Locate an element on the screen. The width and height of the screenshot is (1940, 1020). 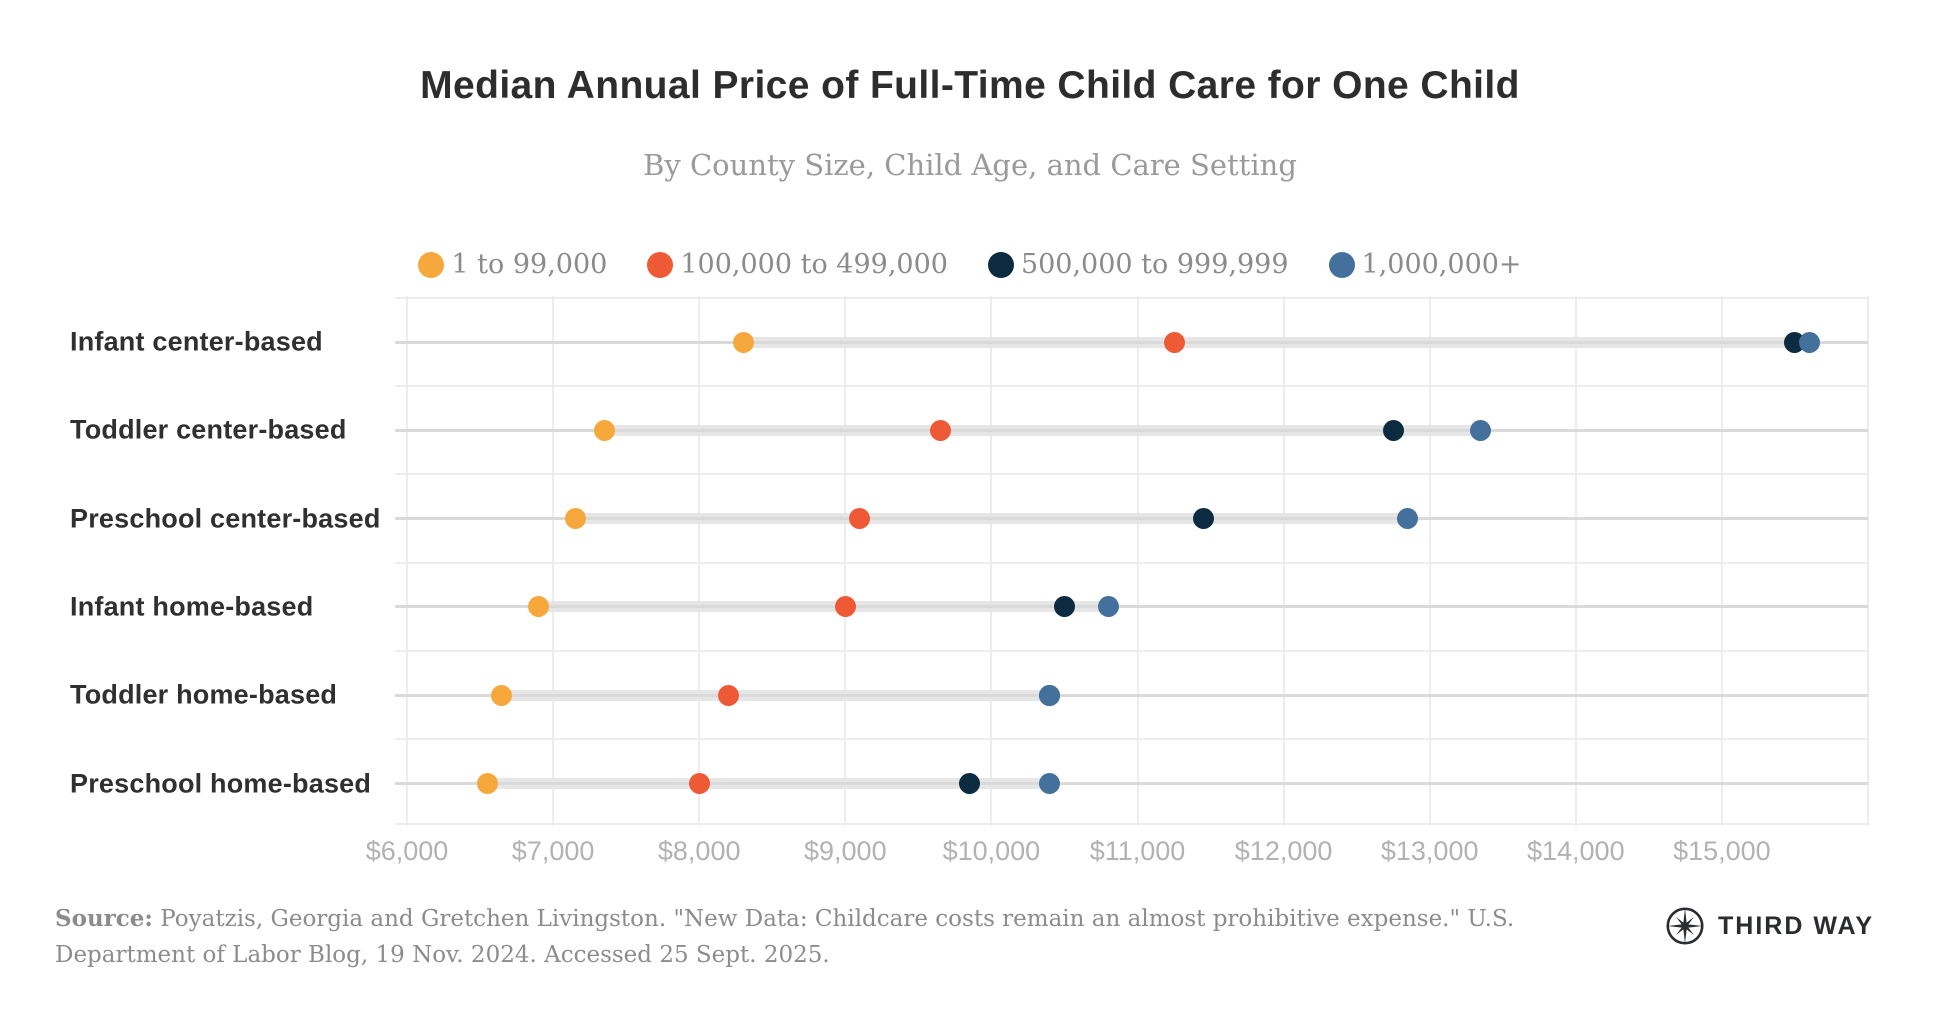
row-label: Toddler home-based is located at coordinates (204, 694).